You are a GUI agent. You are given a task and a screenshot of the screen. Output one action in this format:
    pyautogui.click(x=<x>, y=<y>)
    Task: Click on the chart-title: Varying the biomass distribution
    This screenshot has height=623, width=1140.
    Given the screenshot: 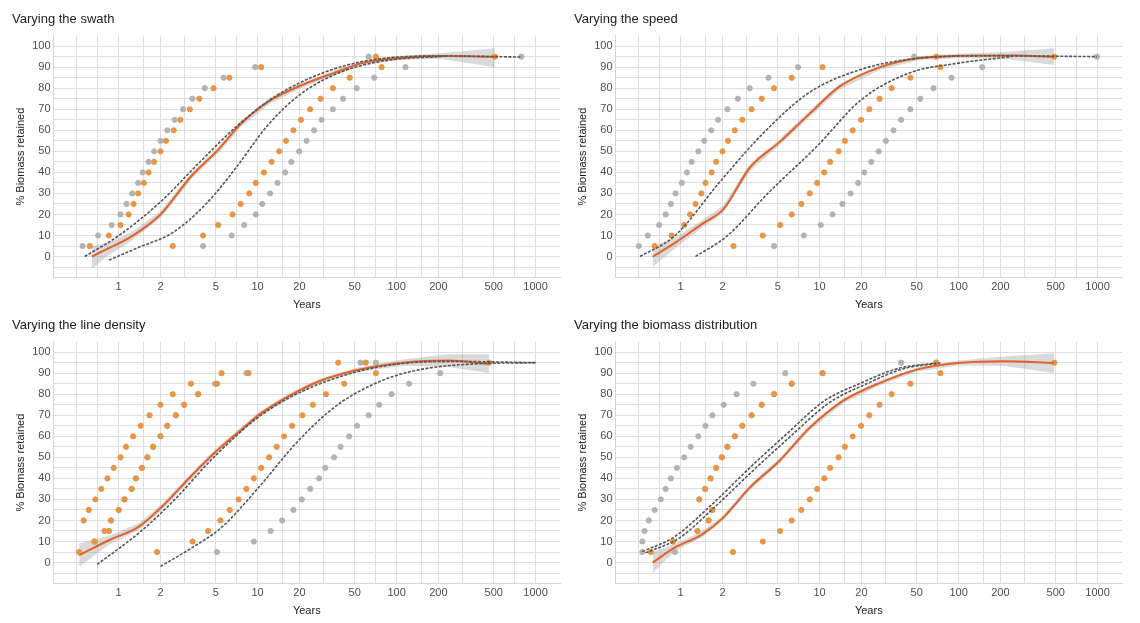 What is the action you would take?
    pyautogui.click(x=666, y=325)
    